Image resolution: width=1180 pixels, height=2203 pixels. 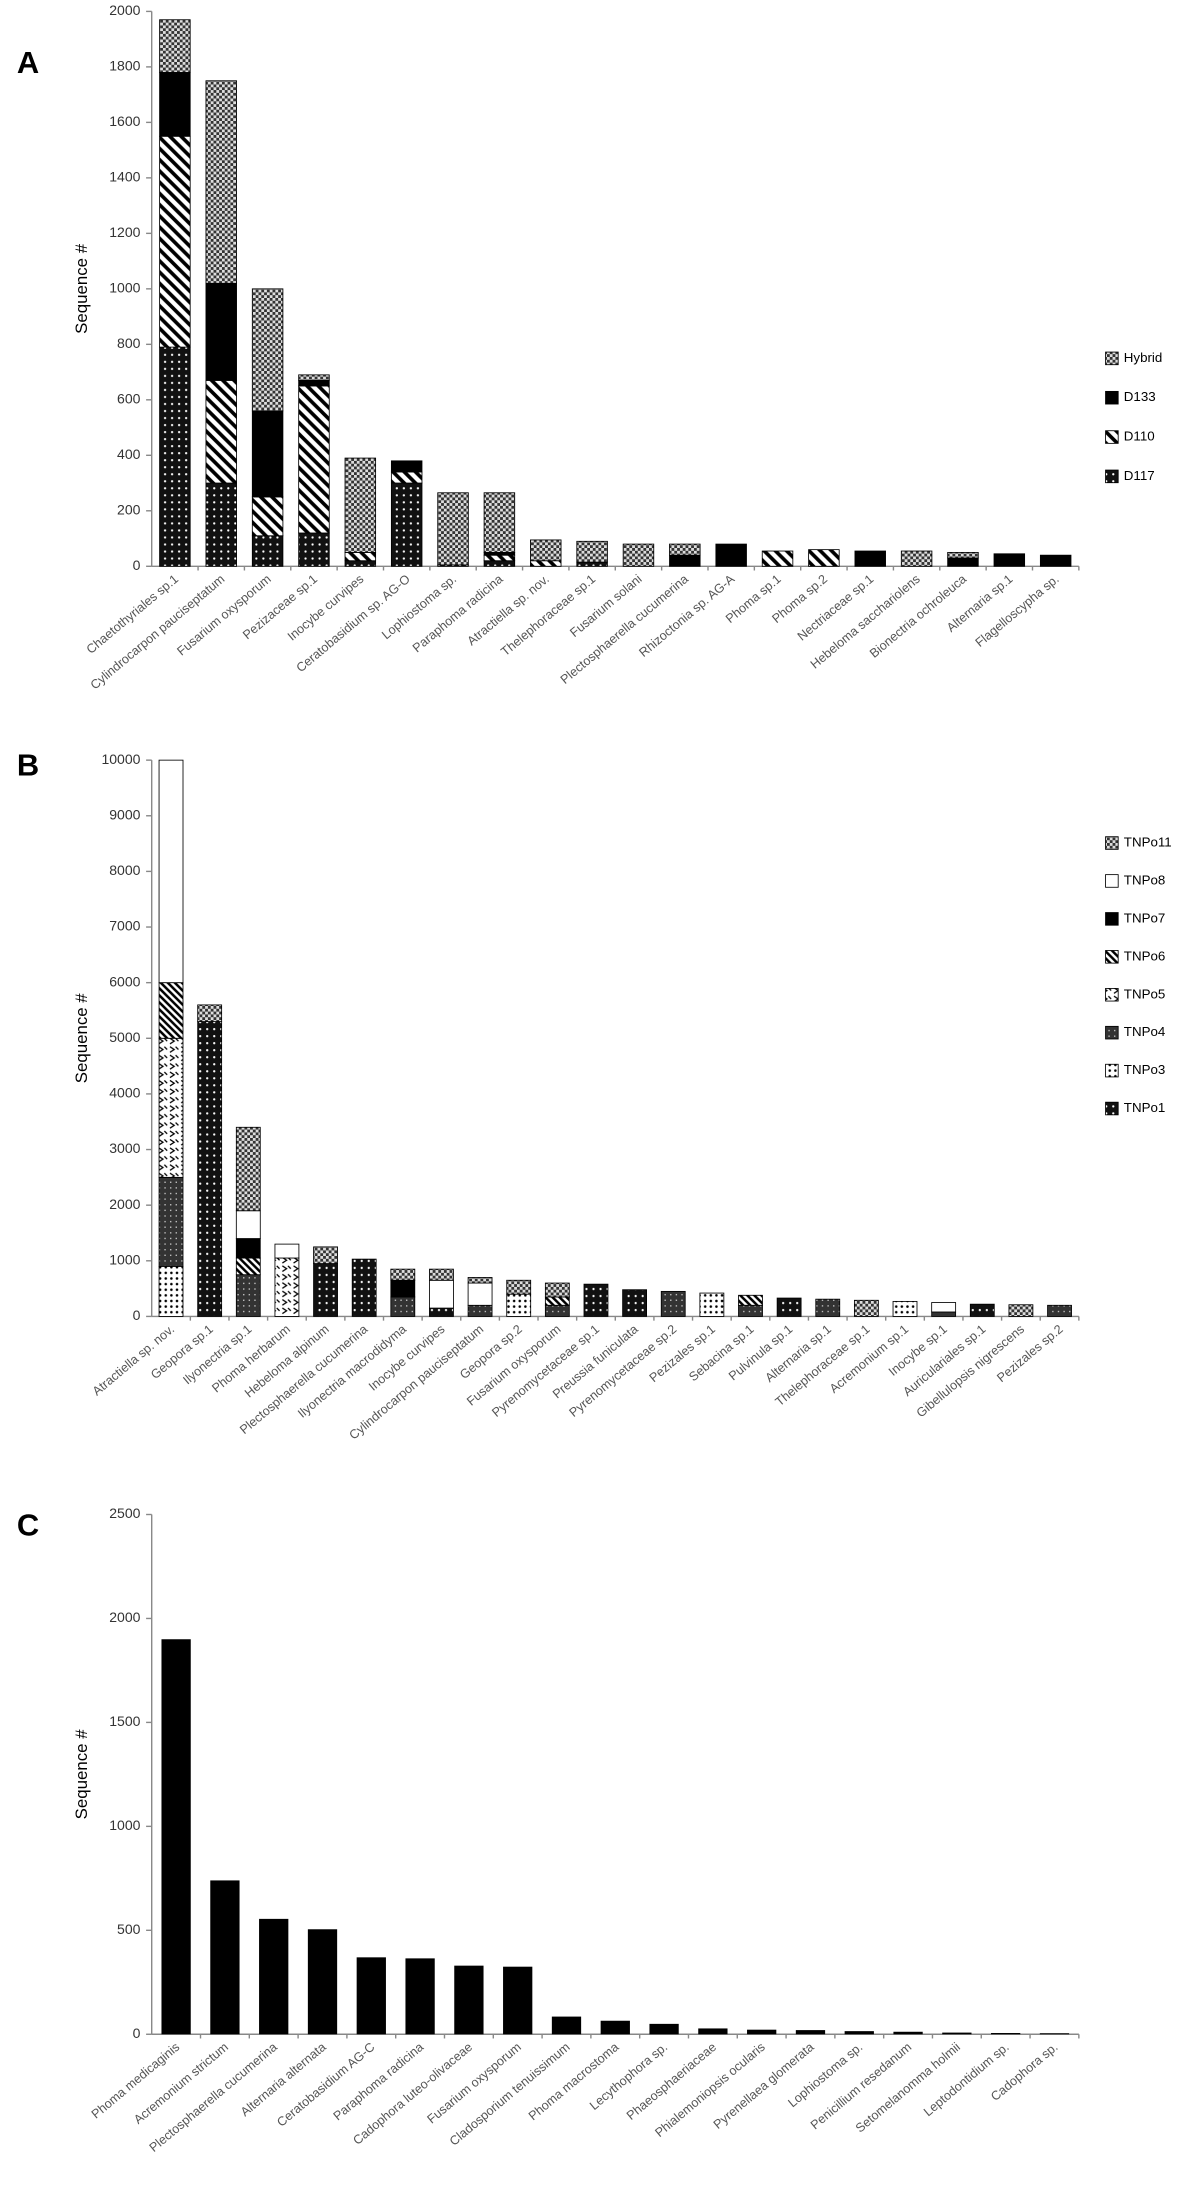 What do you see at coordinates (28, 62) in the screenshot?
I see `panel-label: A` at bounding box center [28, 62].